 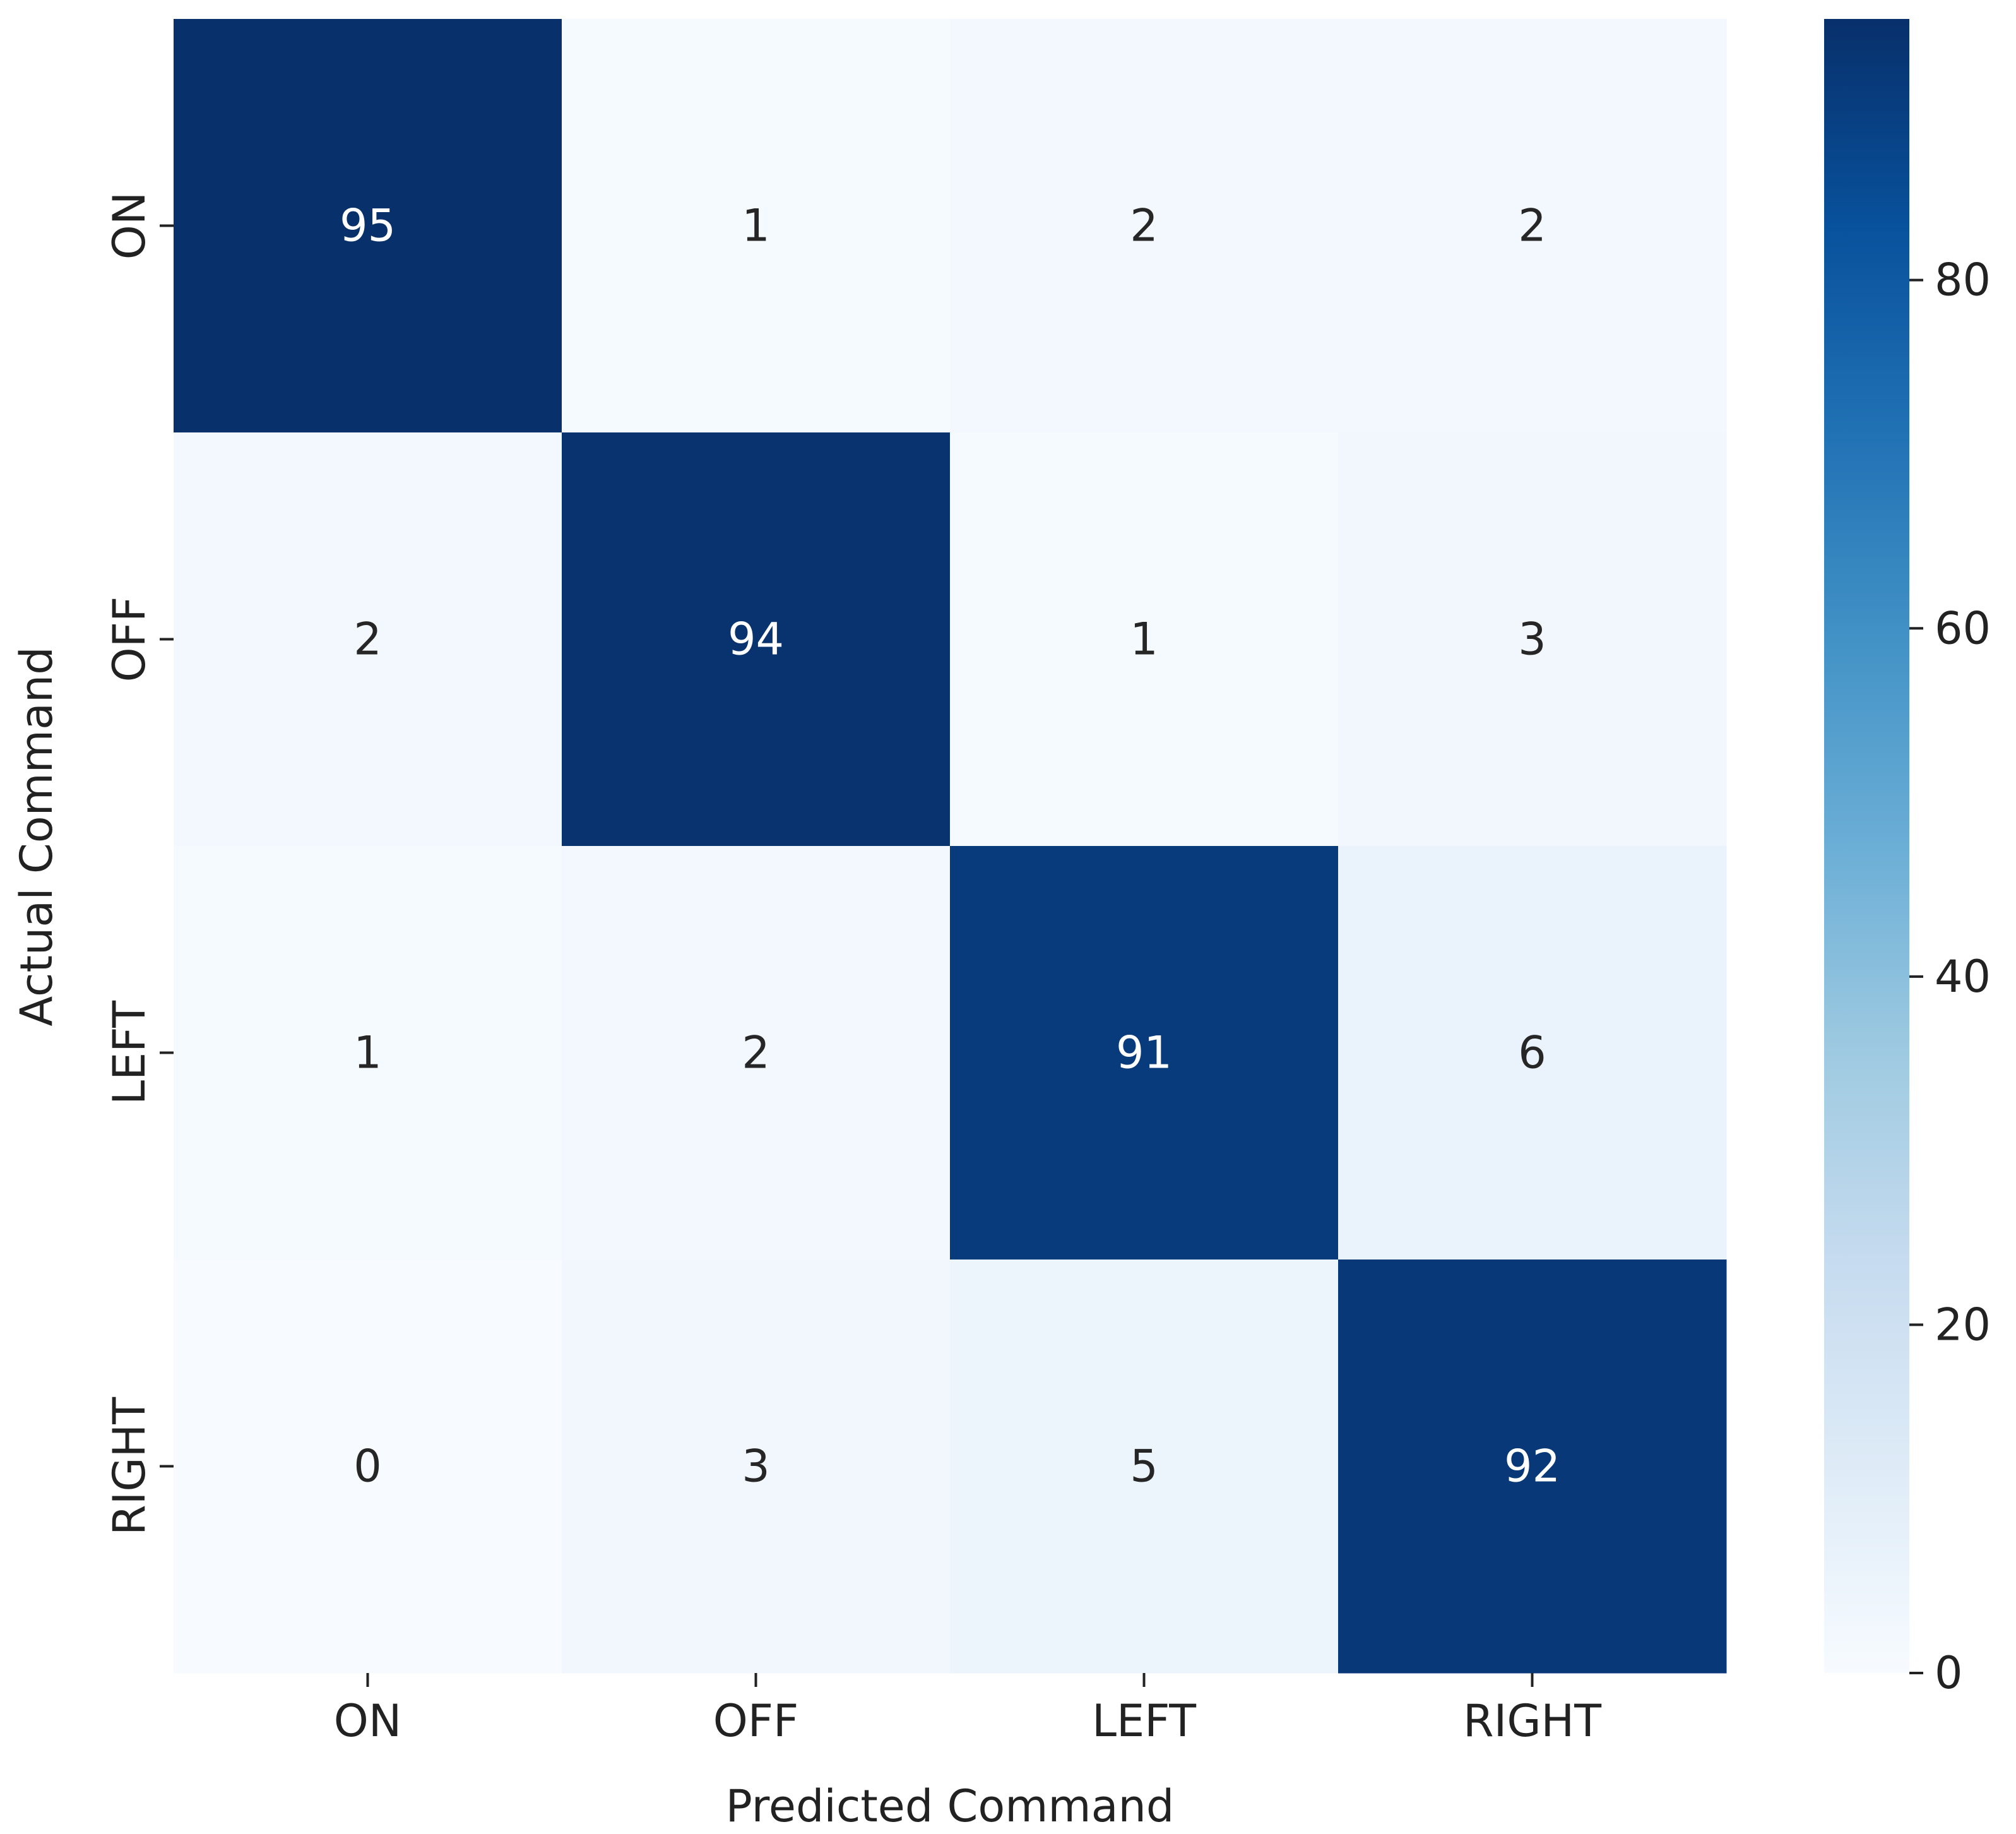 I want to click on cell-value-label: 95, so click(x=368, y=226).